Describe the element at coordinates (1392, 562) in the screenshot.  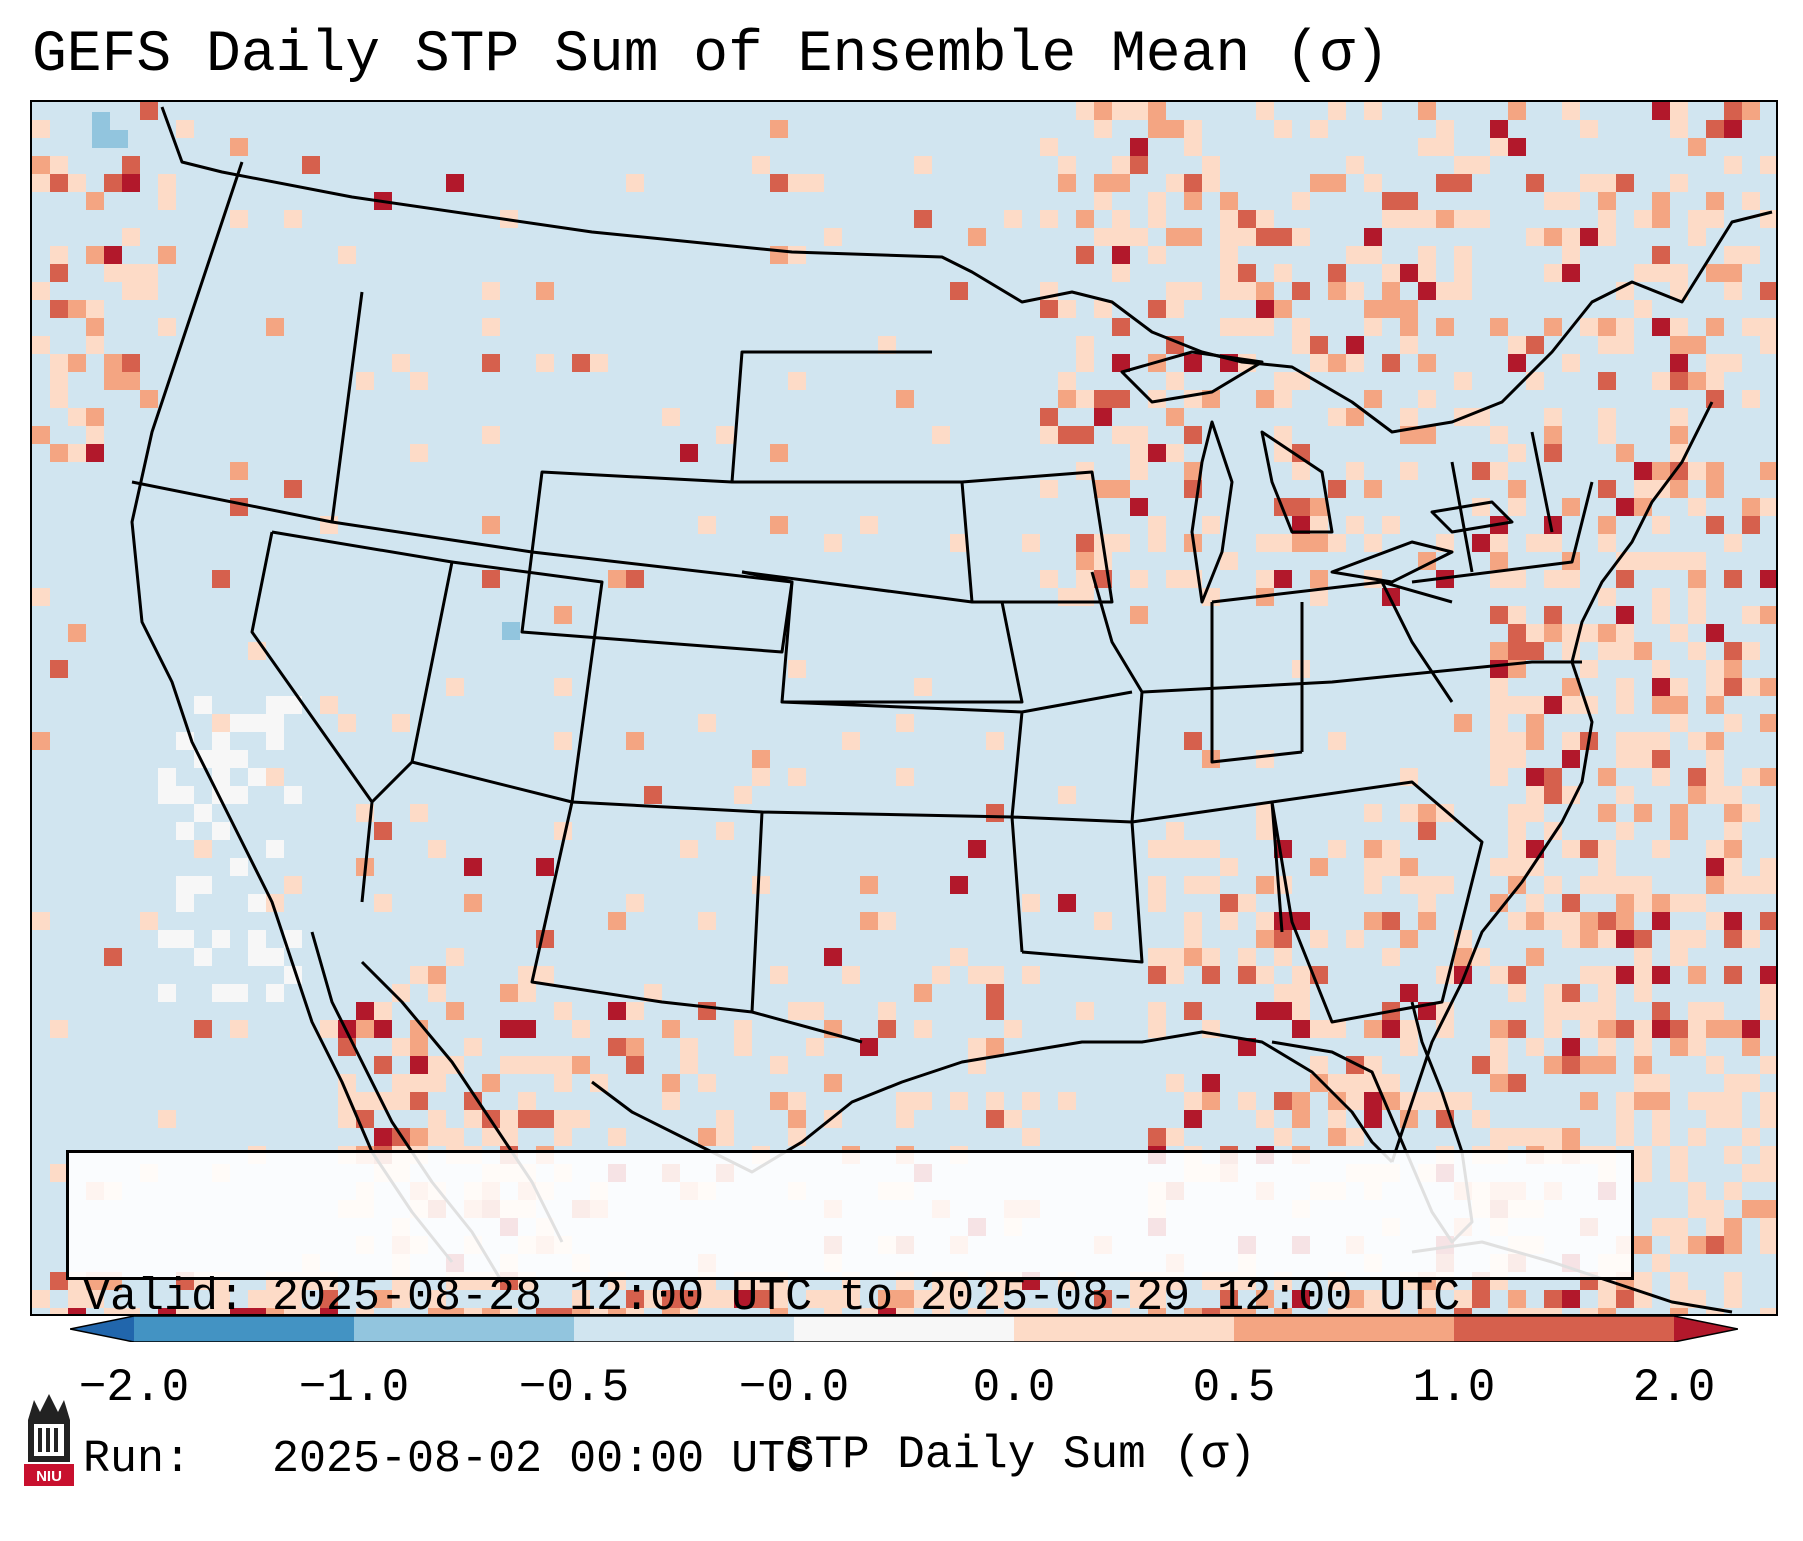
I see `great-lakes` at that location.